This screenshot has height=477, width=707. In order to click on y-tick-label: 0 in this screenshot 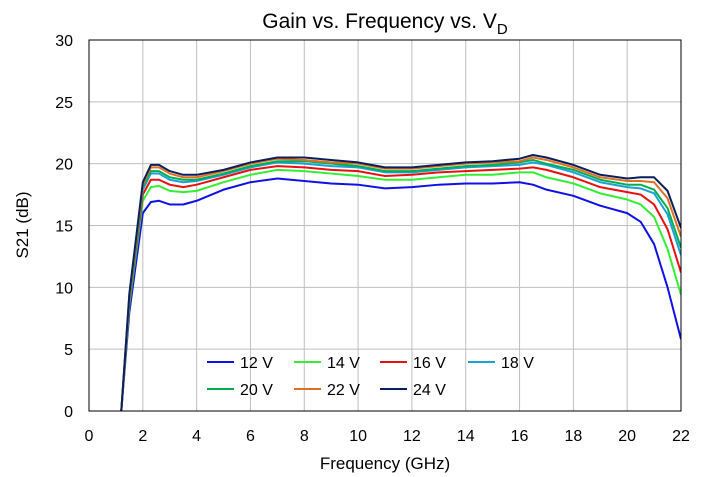, I will do `click(68, 412)`.